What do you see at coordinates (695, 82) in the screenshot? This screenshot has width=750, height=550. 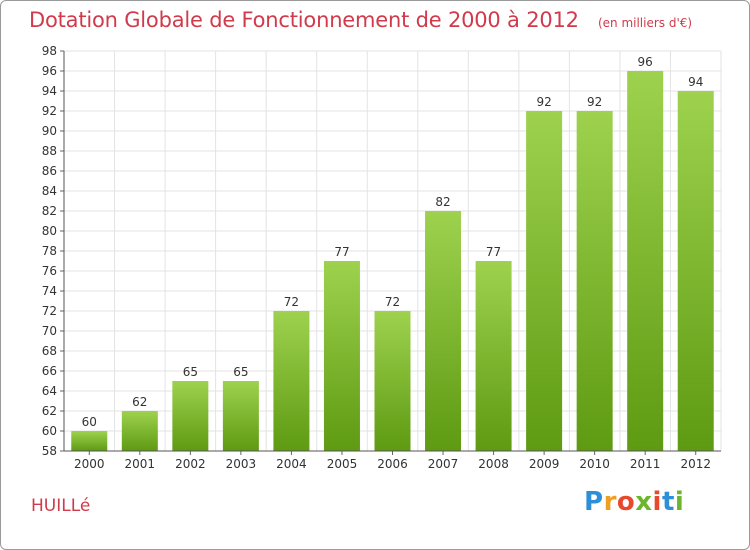 I see `value-label: 94` at bounding box center [695, 82].